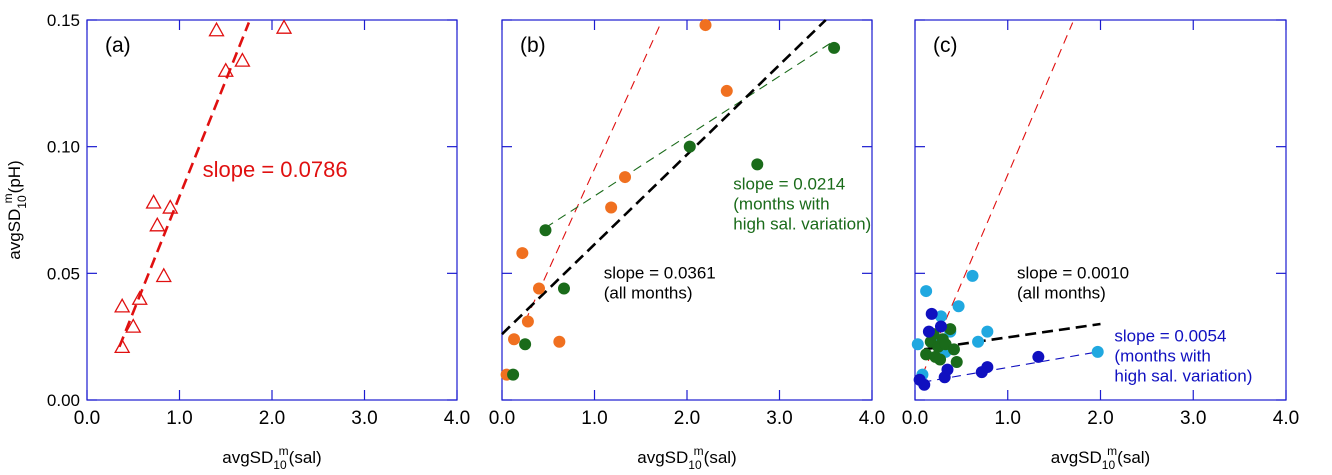 The height and width of the screenshot is (475, 1332). What do you see at coordinates (63, 273) in the screenshot?
I see `y-tick-label: 0.05` at bounding box center [63, 273].